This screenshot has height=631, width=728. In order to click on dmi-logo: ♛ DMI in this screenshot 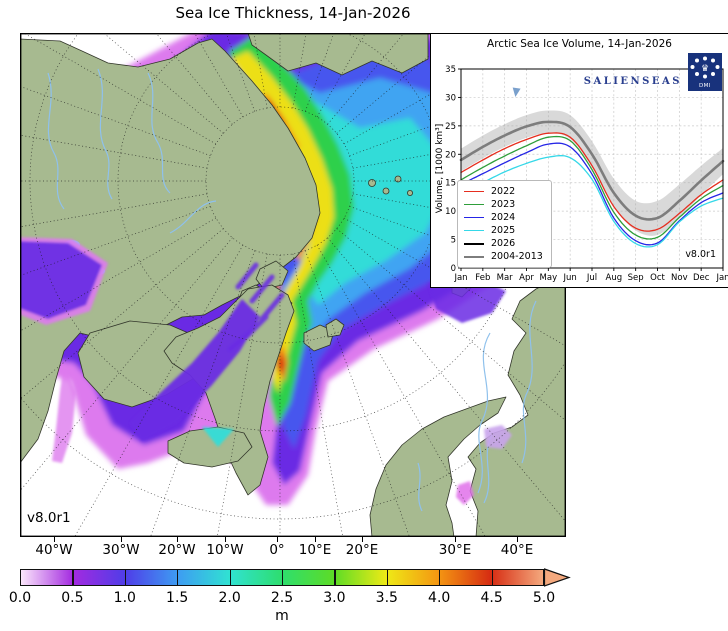, I will do `click(705, 72)`.